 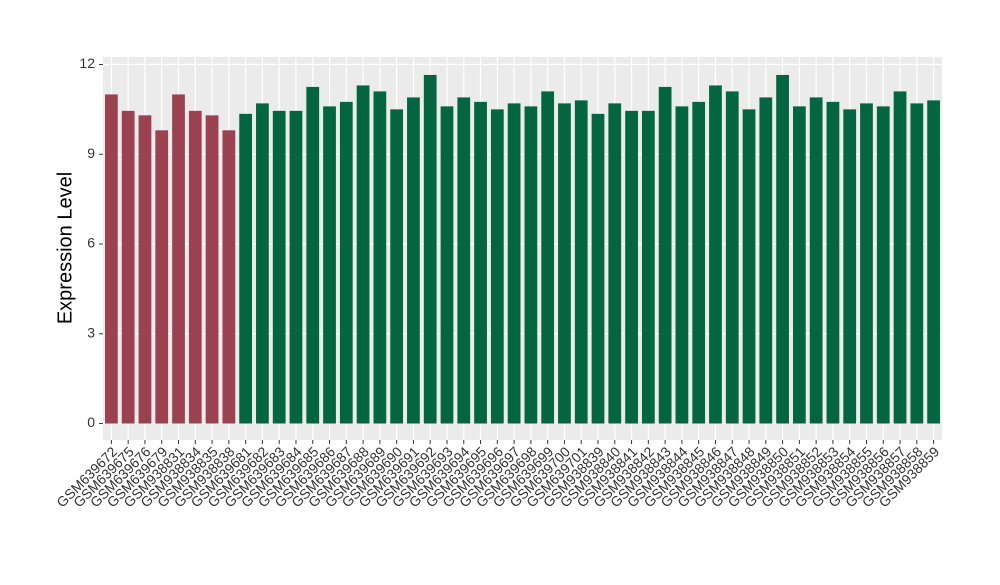 What do you see at coordinates (91, 422) in the screenshot?
I see `y-tick-label: 0` at bounding box center [91, 422].